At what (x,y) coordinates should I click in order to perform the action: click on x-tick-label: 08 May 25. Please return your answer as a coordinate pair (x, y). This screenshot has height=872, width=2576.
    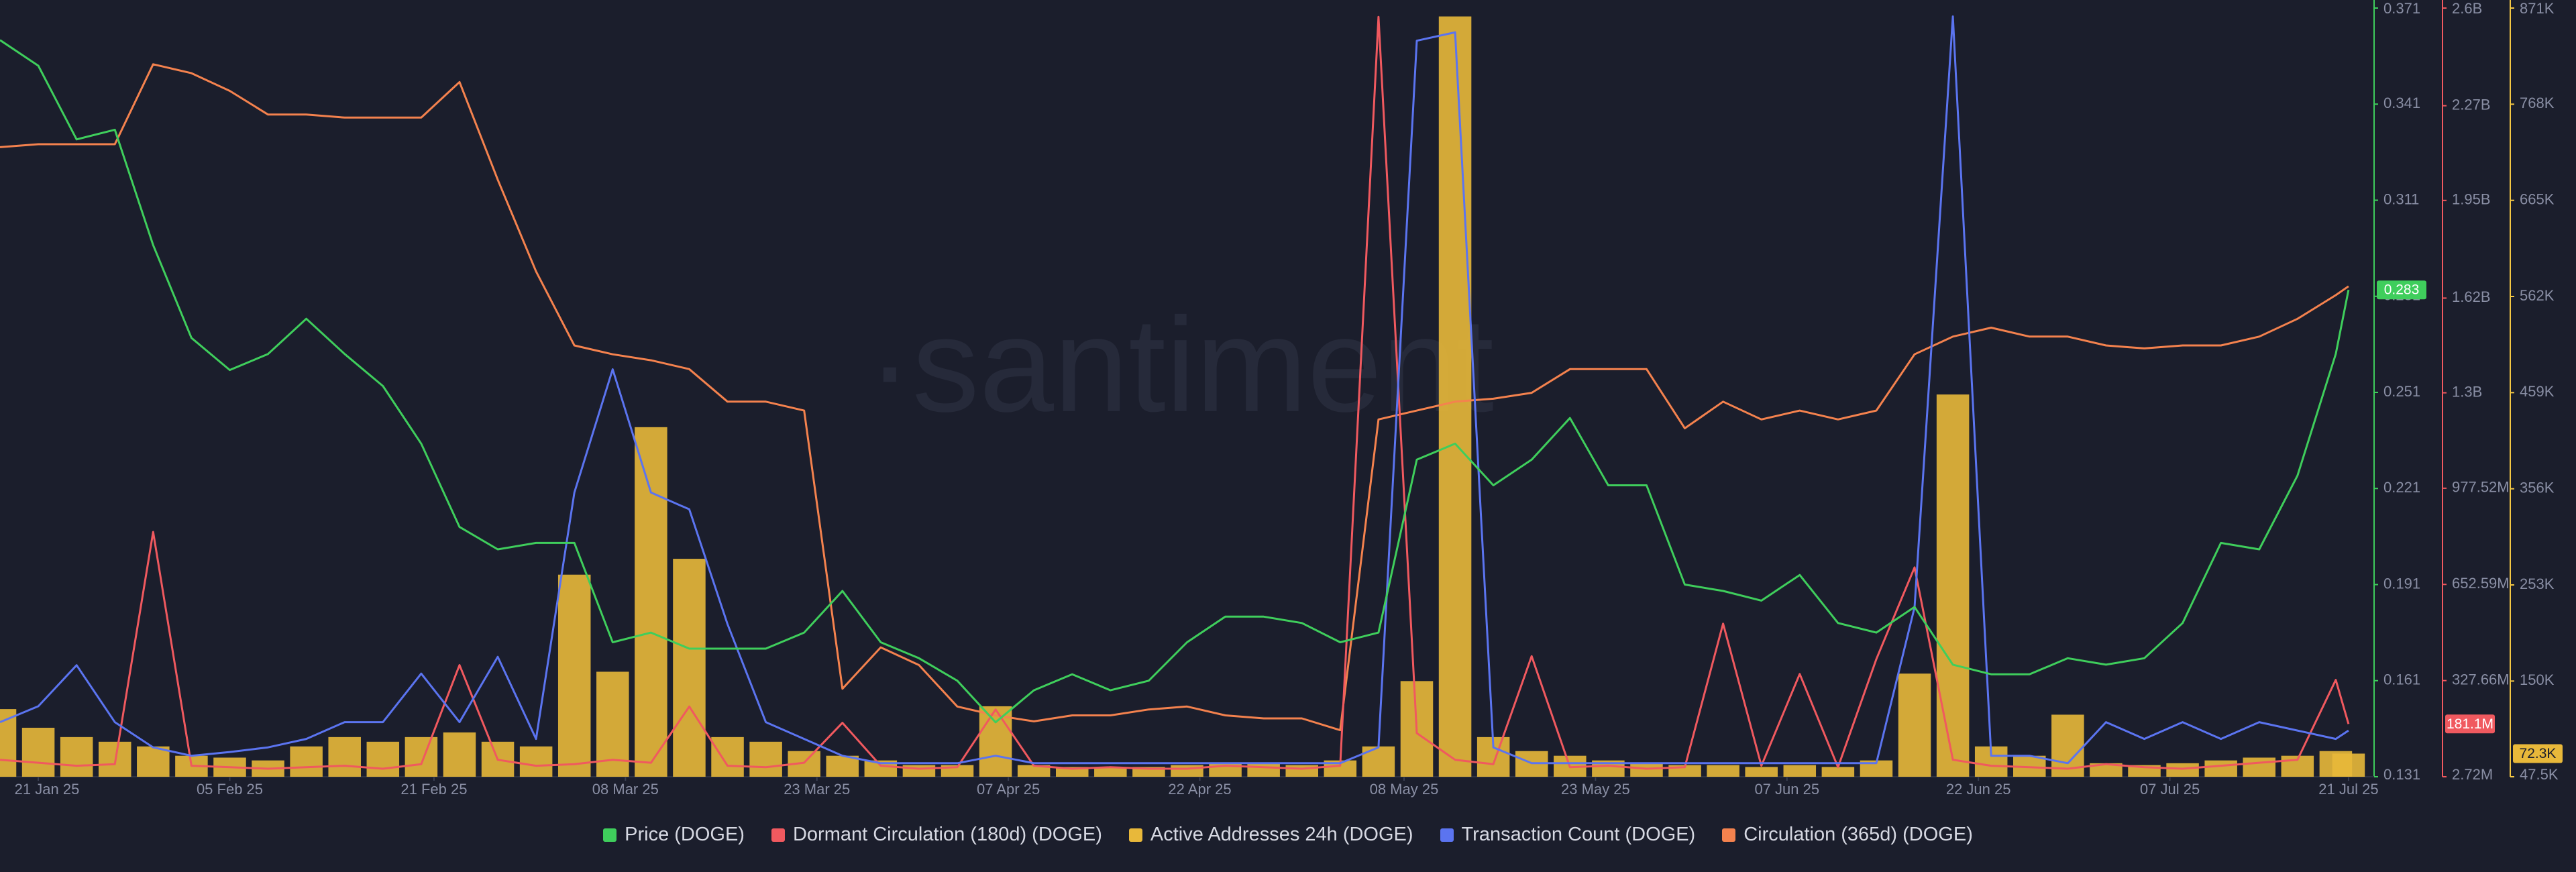
    Looking at the image, I should click on (1404, 790).